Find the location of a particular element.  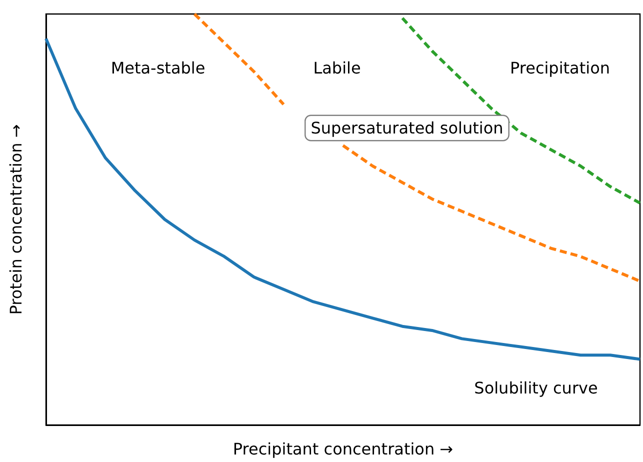

annotation: Labile is located at coordinates (337, 68).